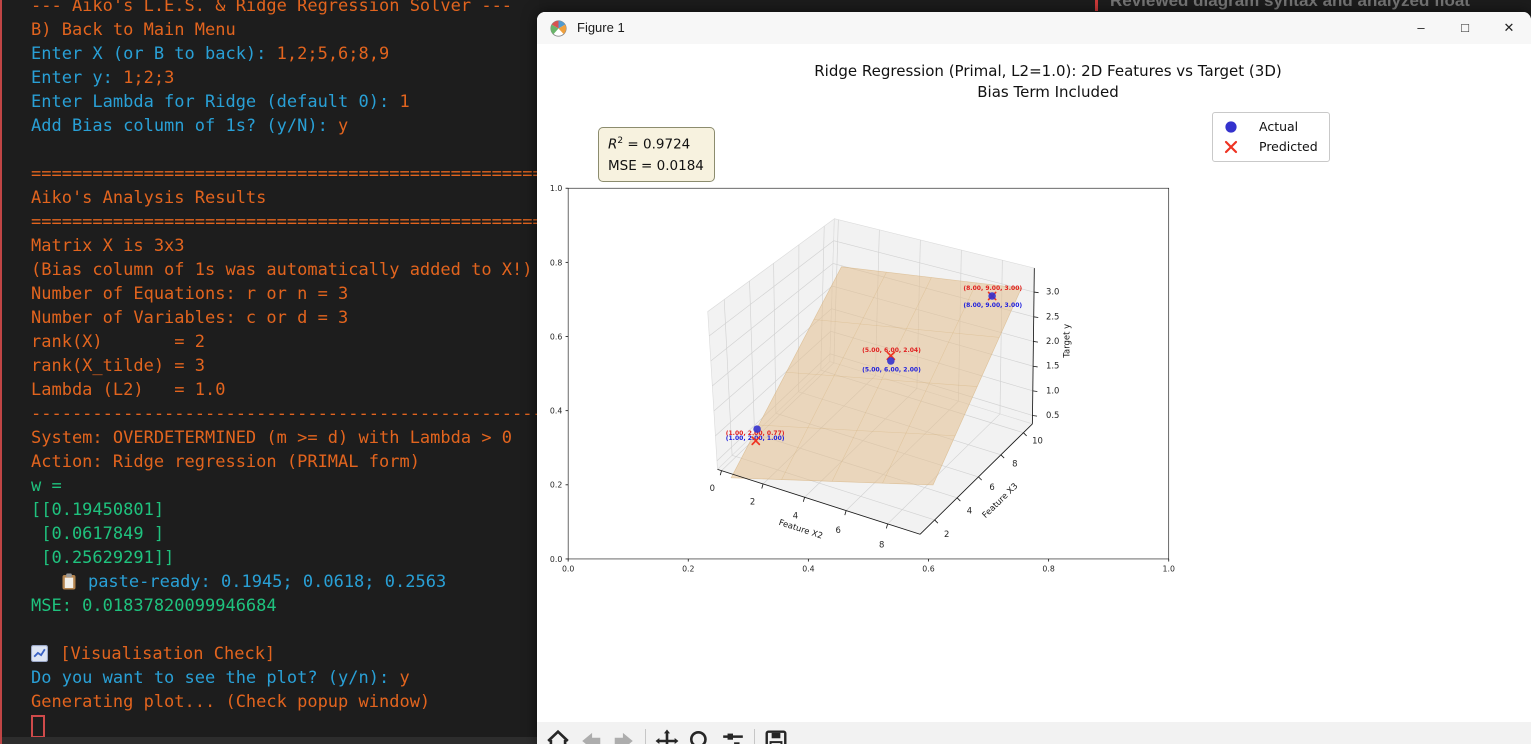 The height and width of the screenshot is (744, 1531). I want to click on terminal-text-segment: Do you want to see the plot? (y/n):, so click(215, 678).